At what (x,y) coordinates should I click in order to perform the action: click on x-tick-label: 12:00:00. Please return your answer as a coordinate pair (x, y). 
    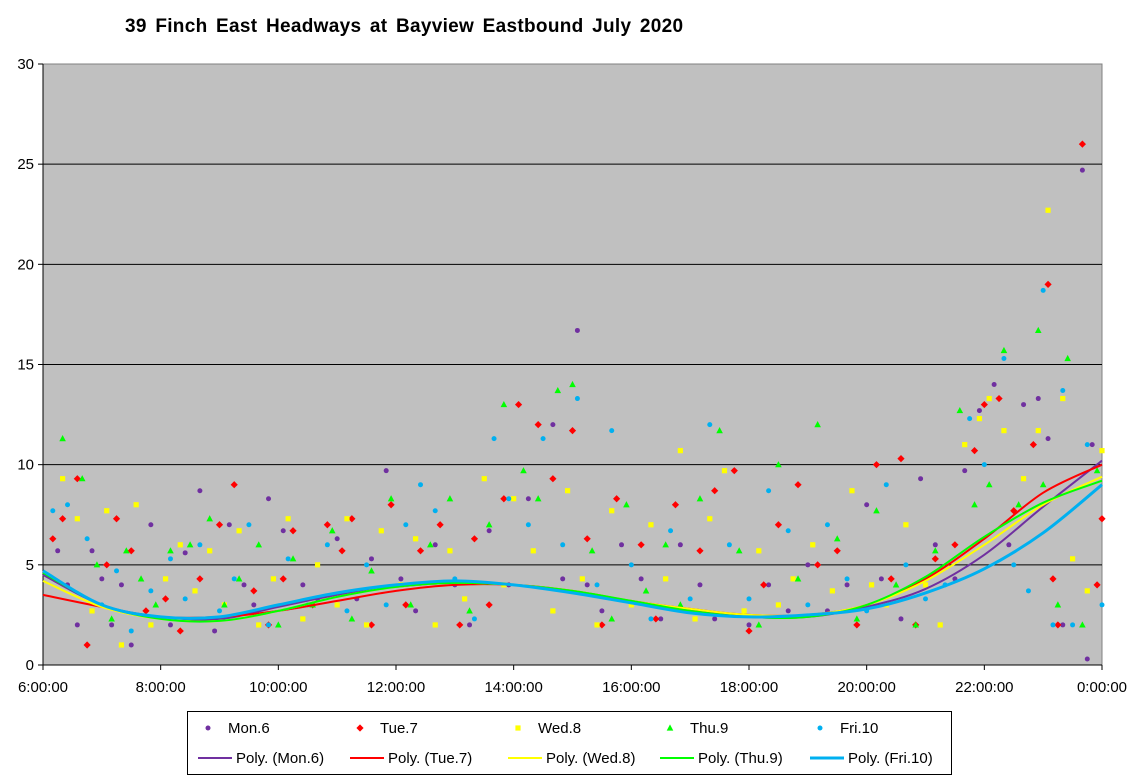
    Looking at the image, I should click on (396, 687).